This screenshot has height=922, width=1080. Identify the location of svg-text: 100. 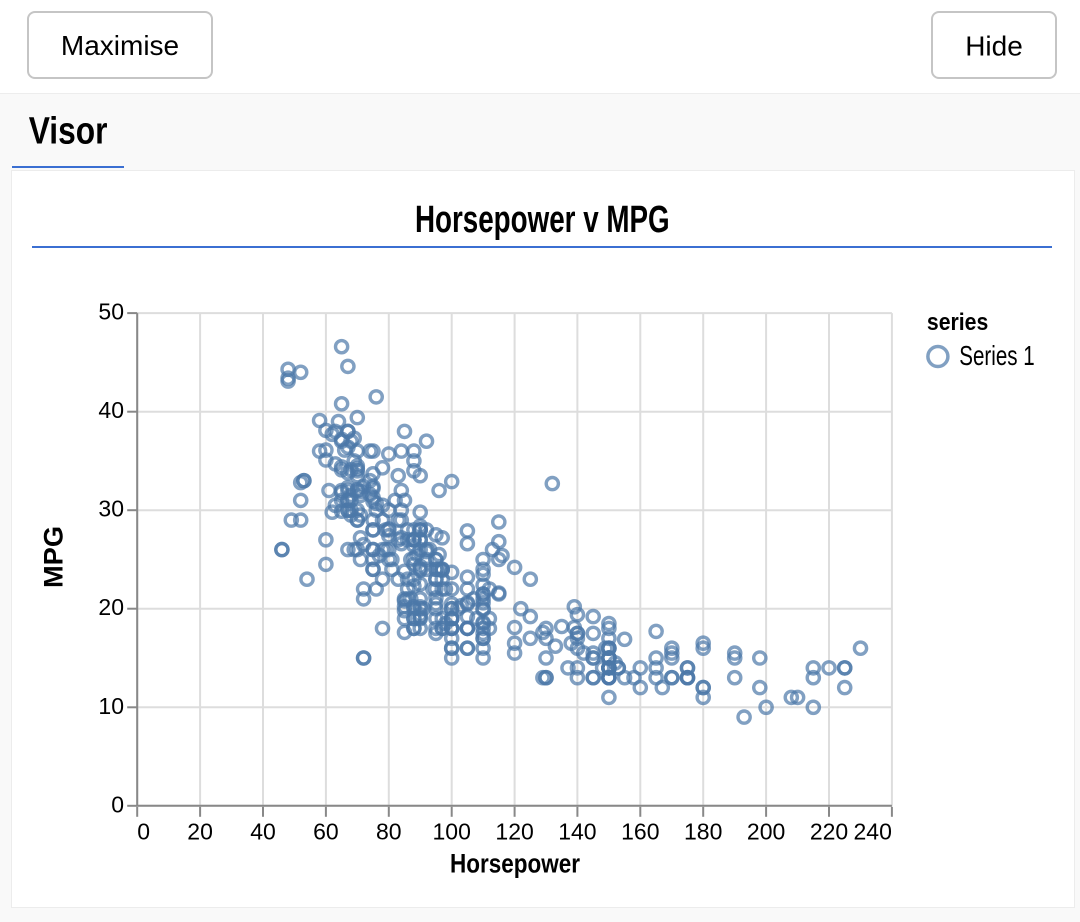
(452, 832).